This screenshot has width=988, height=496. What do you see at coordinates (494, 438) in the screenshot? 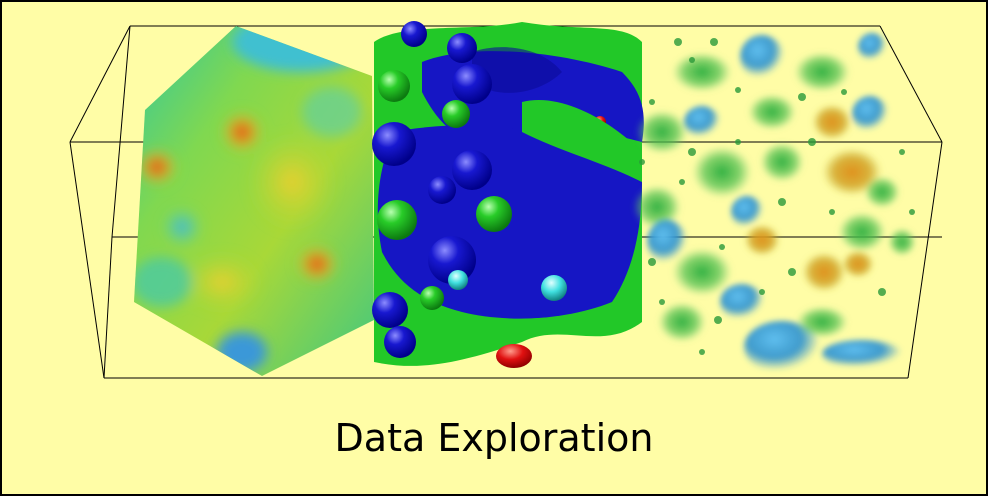
I see `slide-caption: Data Exploration` at bounding box center [494, 438].